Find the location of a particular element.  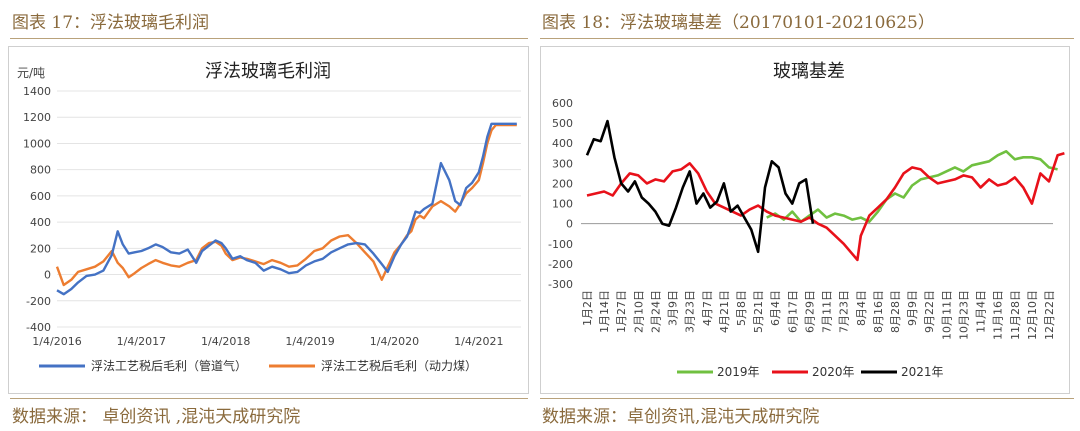

series-line-2019 is located at coordinates (912, 186).